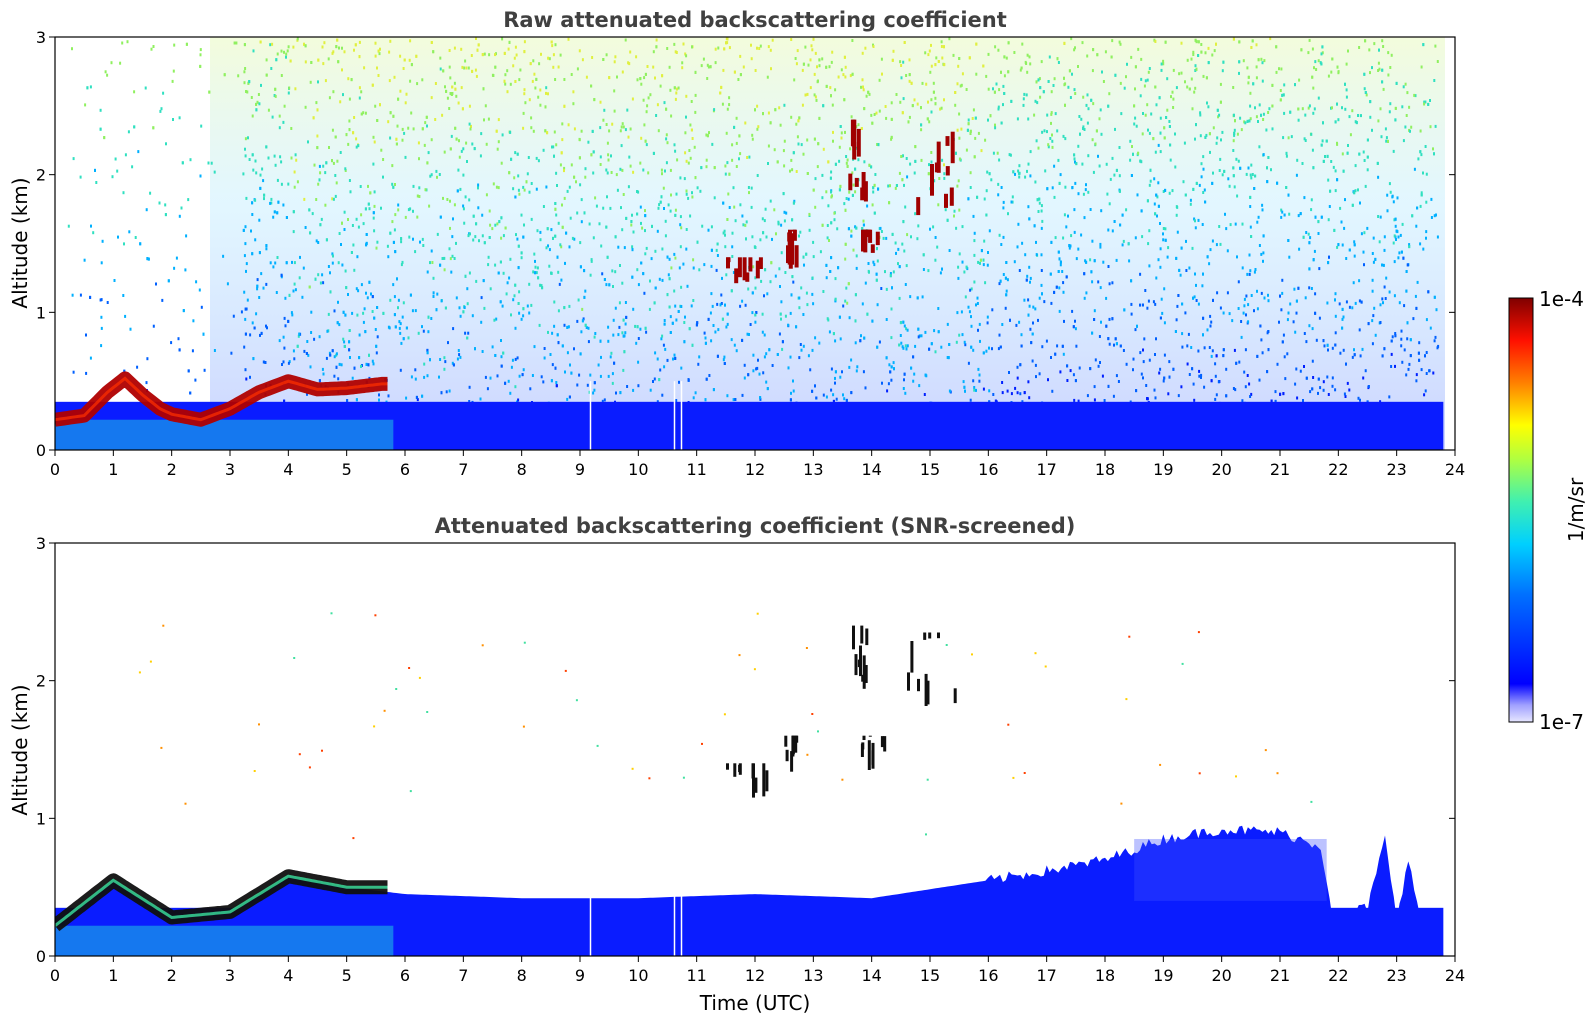  What do you see at coordinates (1311, 801) in the screenshot?
I see `sparse-point` at bounding box center [1311, 801].